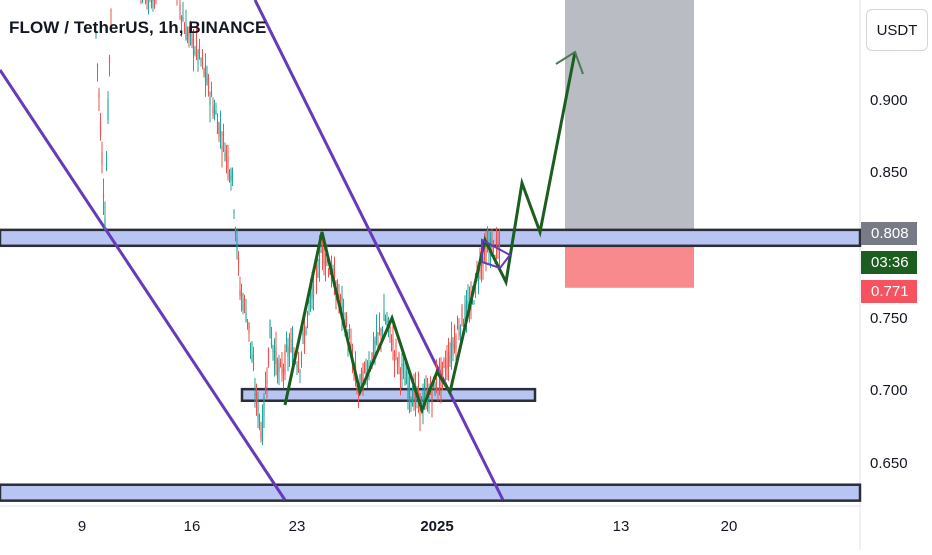 The image size is (932, 555). What do you see at coordinates (297, 526) in the screenshot?
I see `x-tick-label: 23` at bounding box center [297, 526].